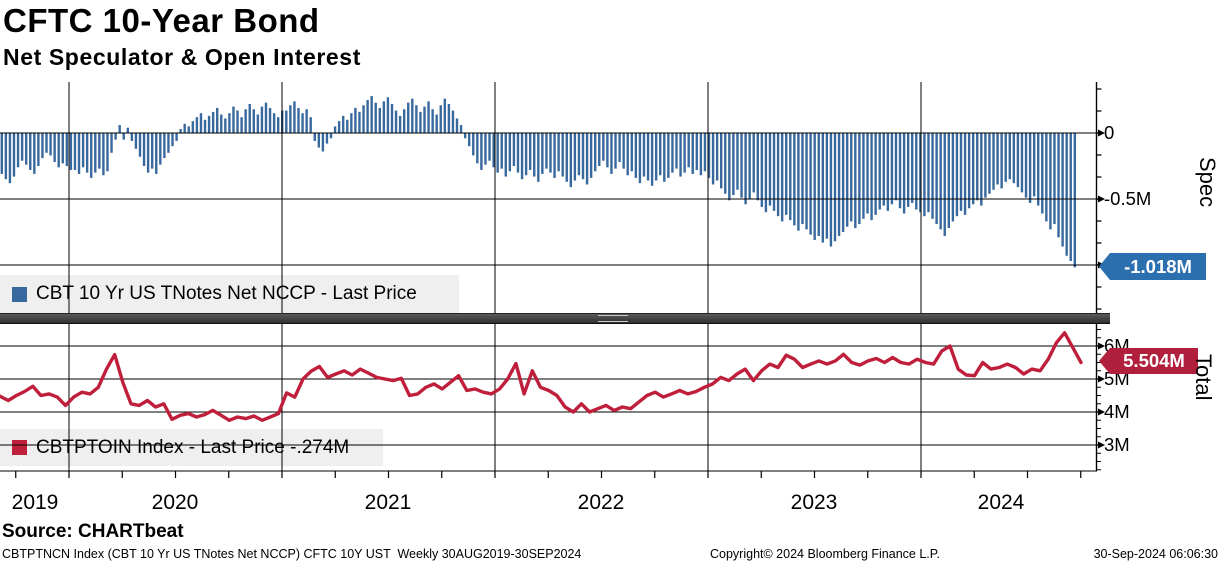 The image size is (1224, 566). I want to click on x-axis-year-2022: 2022, so click(601, 502).